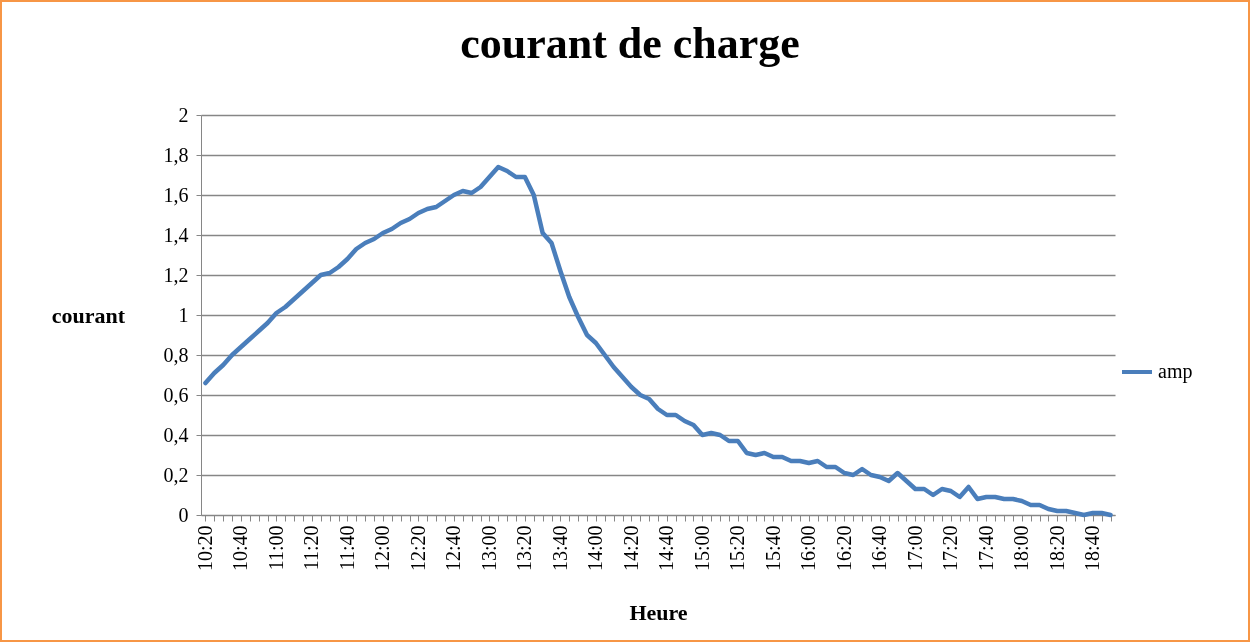 This screenshot has height=642, width=1250. Describe the element at coordinates (176, 434) in the screenshot. I see `y-tick-label: 0,4` at that location.